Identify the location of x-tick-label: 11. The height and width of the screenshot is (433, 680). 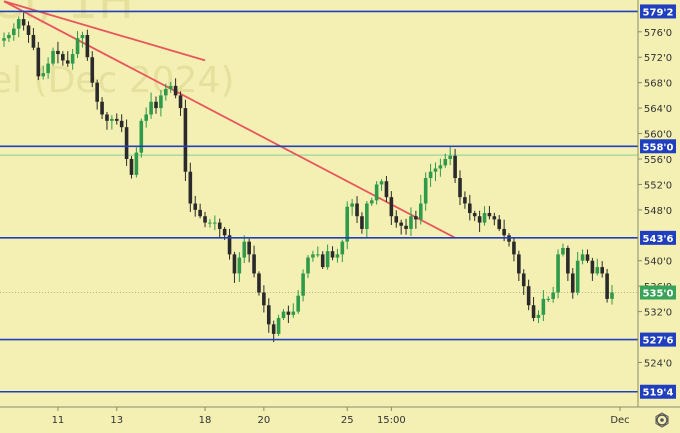
(58, 420).